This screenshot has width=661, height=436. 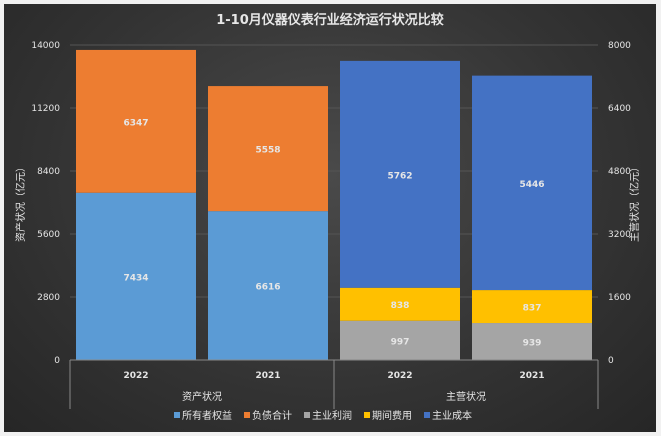 What do you see at coordinates (619, 172) in the screenshot?
I see `y-right-tick-label: 4800` at bounding box center [619, 172].